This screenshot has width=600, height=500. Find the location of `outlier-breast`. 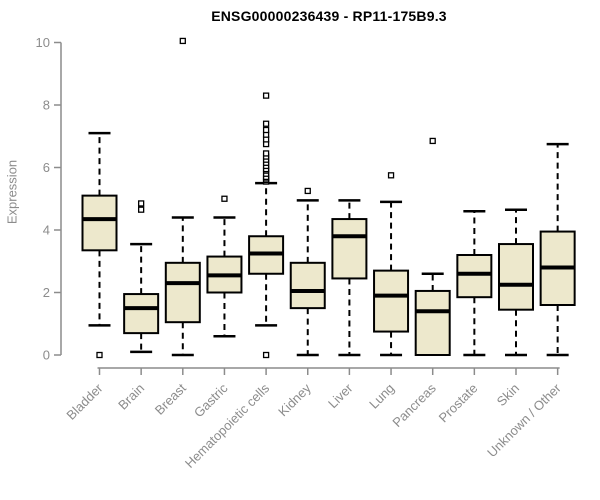

outlier-breast is located at coordinates (182, 41).